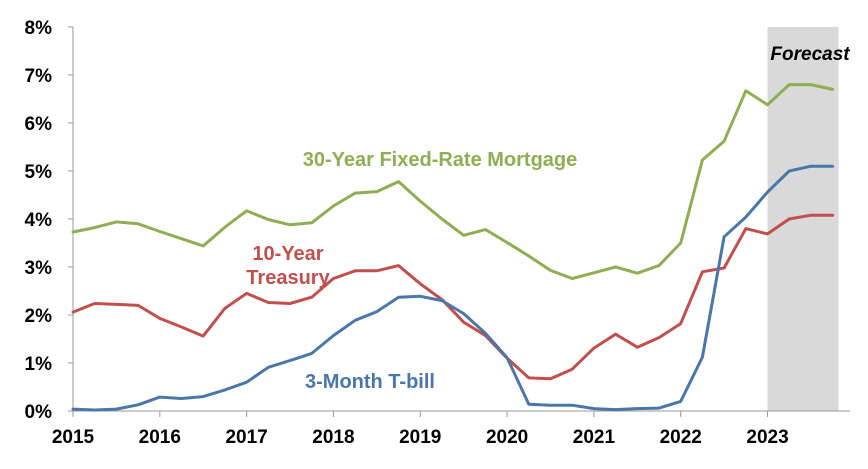  Describe the element at coordinates (39, 220) in the screenshot. I see `y-tick-label: 4%` at that location.